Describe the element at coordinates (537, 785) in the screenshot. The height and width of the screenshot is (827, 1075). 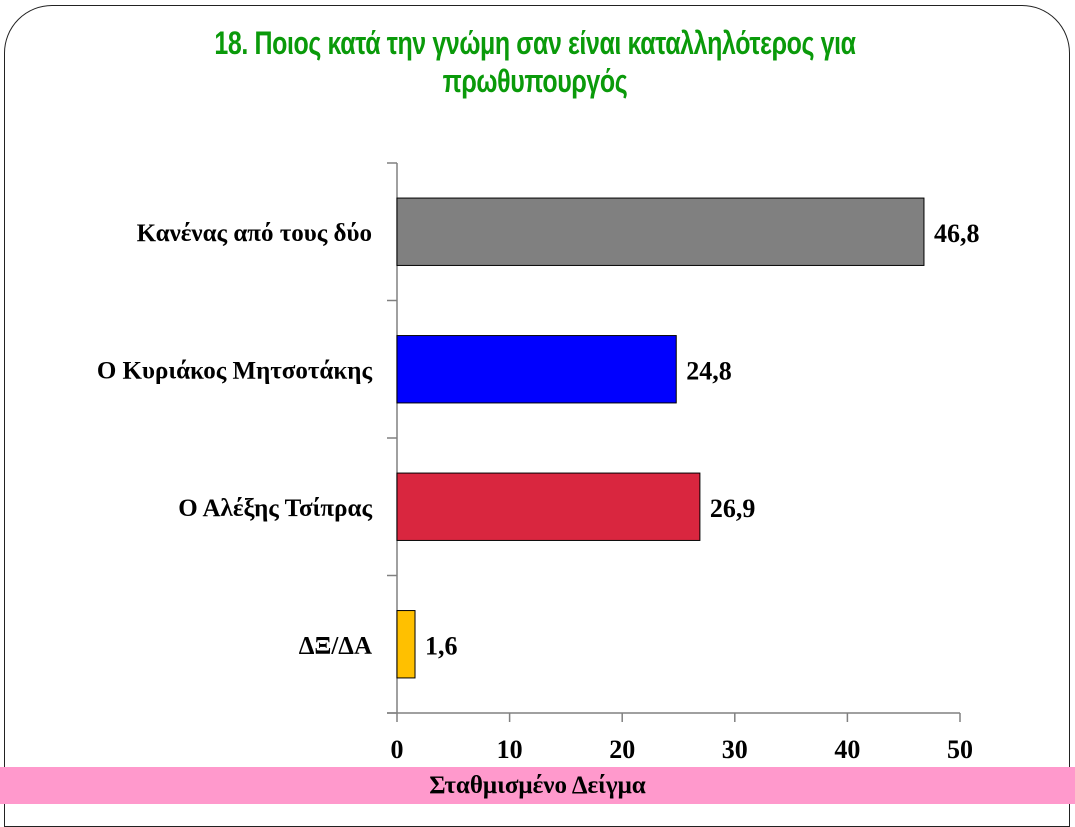
I see `footer-banner: Σταθμισμένο Δείγμα` at that location.